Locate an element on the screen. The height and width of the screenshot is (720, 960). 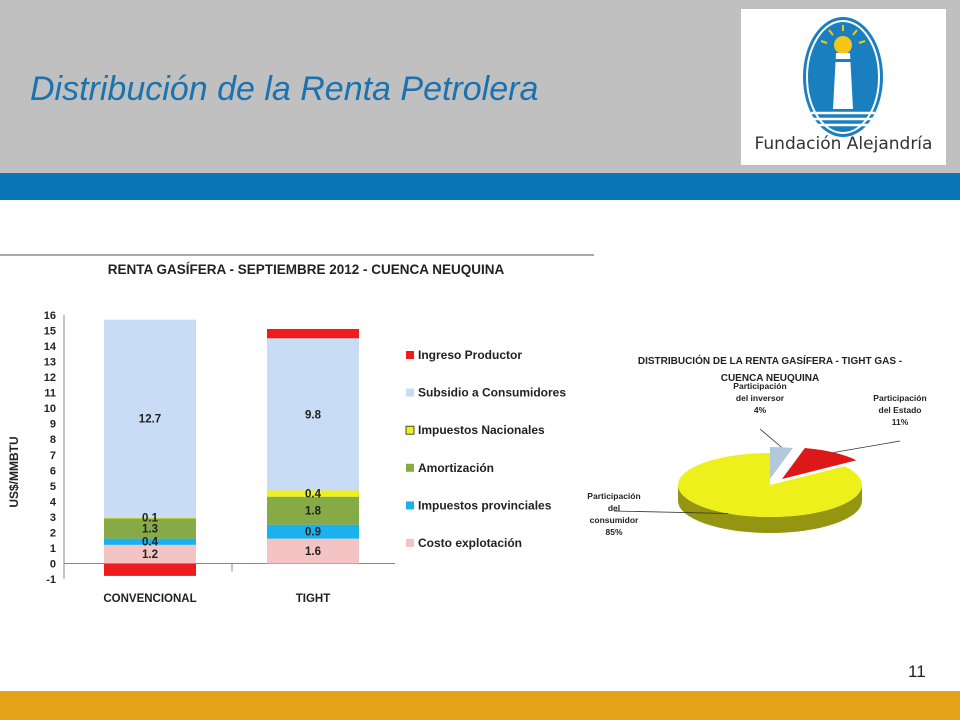
y-tick-label: 15 is located at coordinates (50, 332).